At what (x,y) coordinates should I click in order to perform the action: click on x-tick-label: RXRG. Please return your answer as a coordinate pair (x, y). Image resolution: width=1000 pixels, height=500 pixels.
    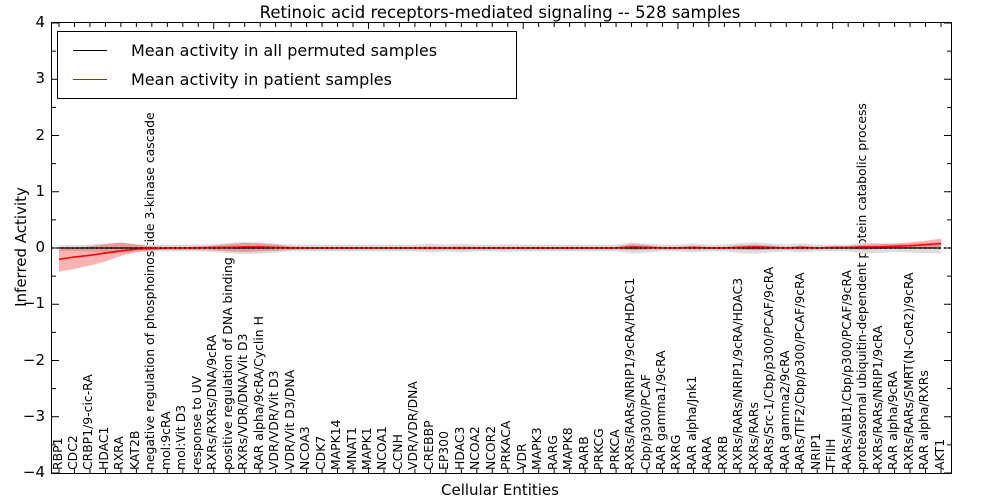
    Looking at the image, I should click on (676, 452).